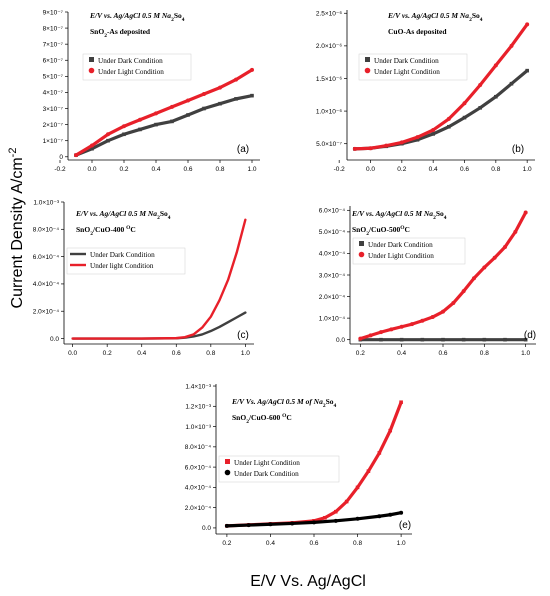  I want to click on legend-entry: Under light Condition, so click(122, 266).